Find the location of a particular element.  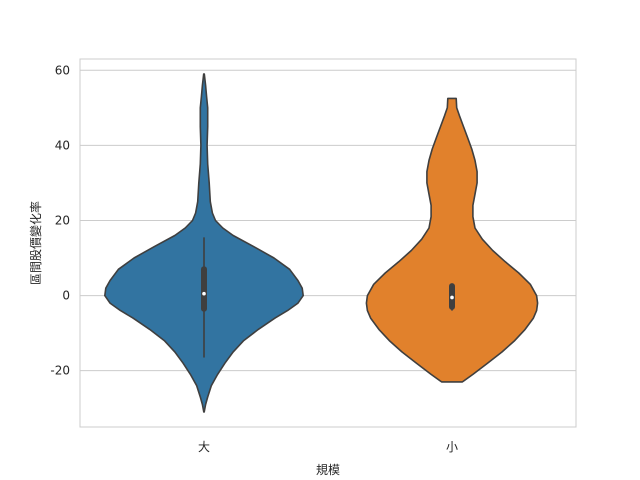

x-tick-label: 大 is located at coordinates (204, 447).